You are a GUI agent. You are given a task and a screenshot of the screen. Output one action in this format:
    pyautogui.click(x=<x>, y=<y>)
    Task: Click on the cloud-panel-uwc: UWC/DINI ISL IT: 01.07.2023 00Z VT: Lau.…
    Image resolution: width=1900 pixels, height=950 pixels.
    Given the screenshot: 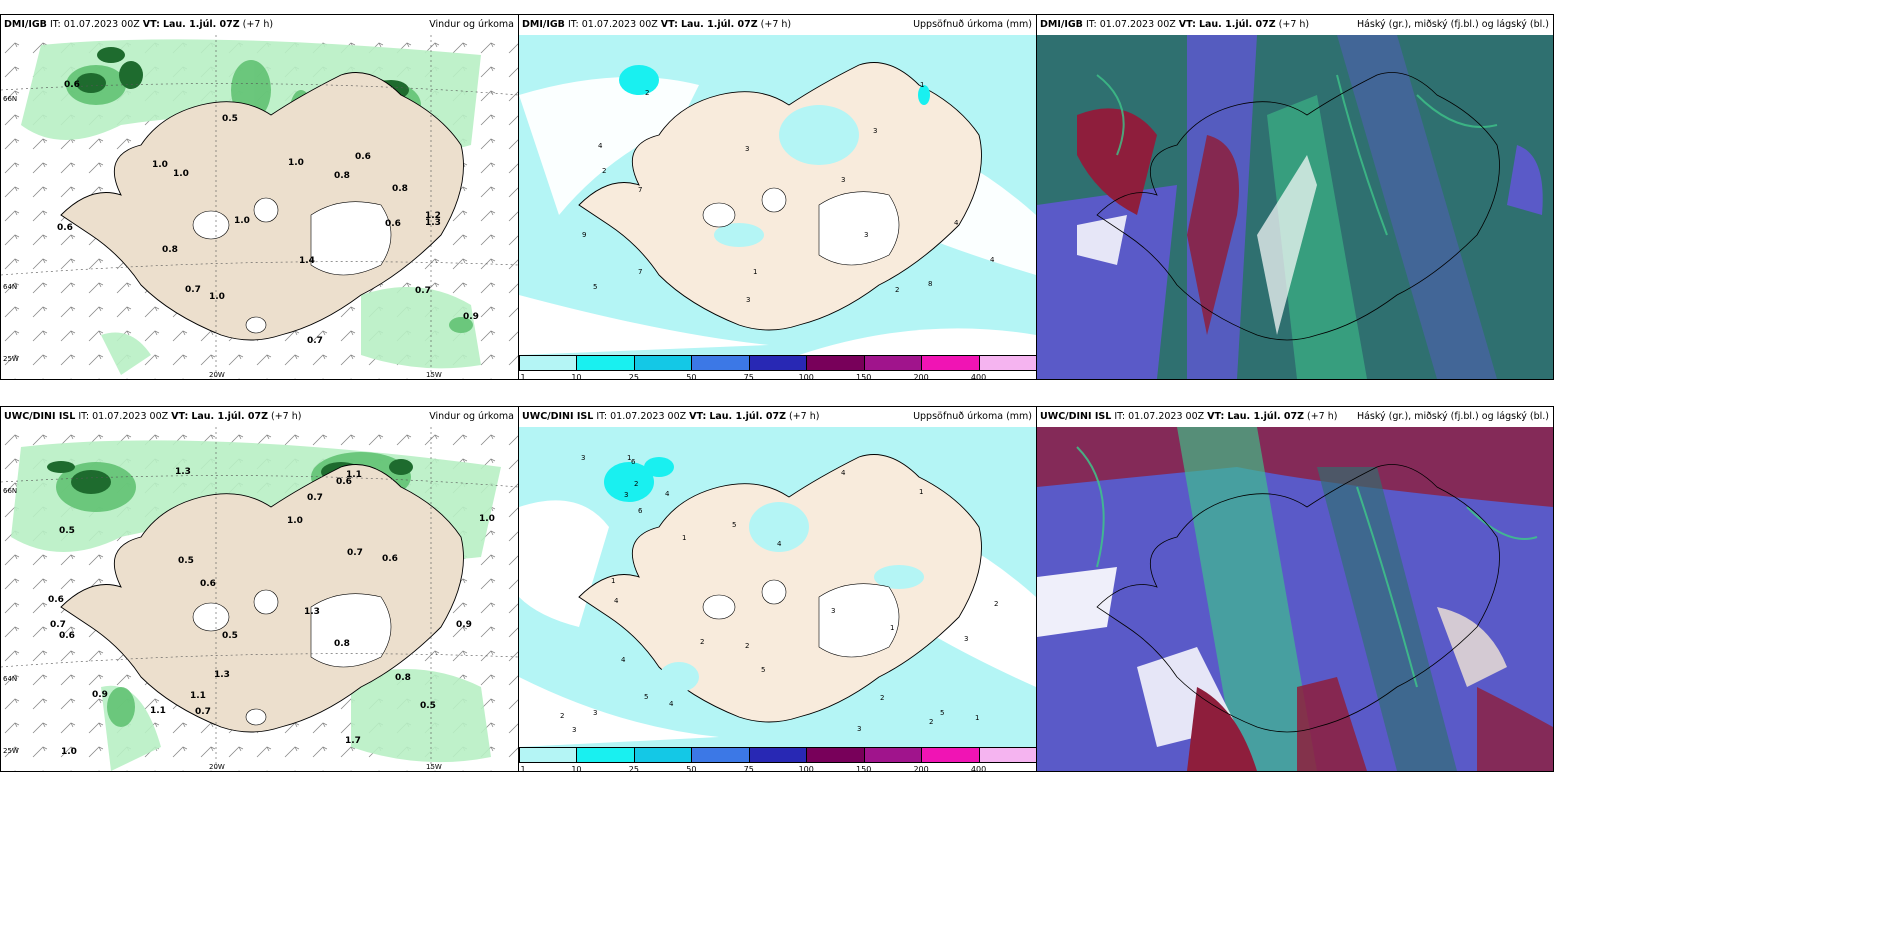 What is the action you would take?
    pyautogui.click(x=1295, y=589)
    